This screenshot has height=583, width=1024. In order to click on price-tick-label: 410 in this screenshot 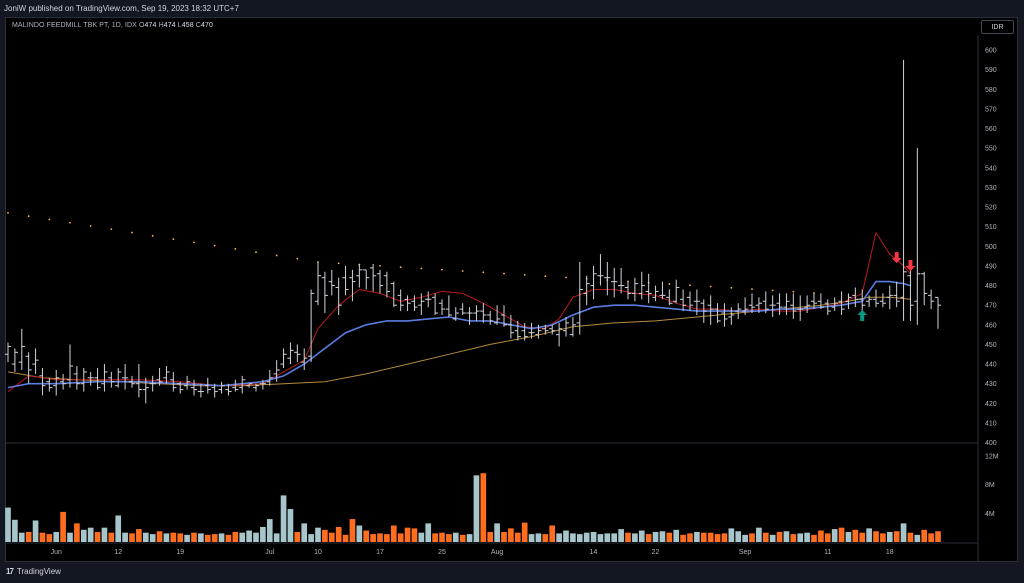, I will do `click(991, 423)`.